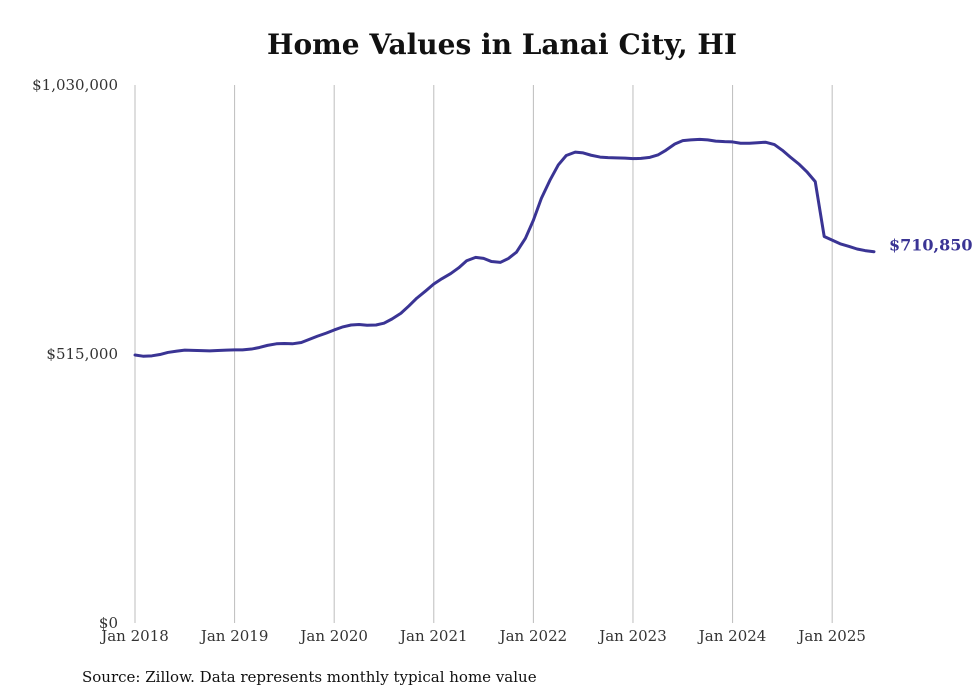 The height and width of the screenshot is (699, 980). I want to click on chart-title: Home Values in Lanai City, HI, so click(502, 44).